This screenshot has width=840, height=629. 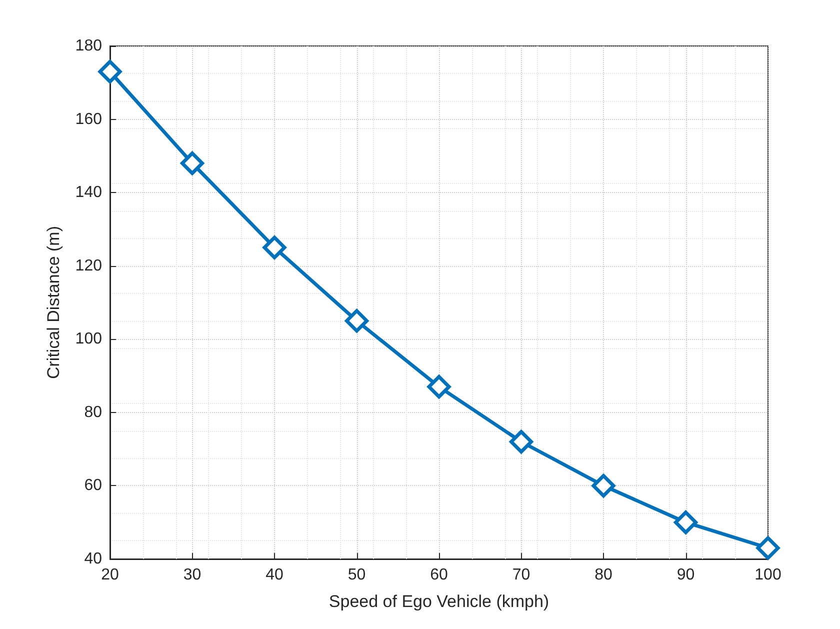 What do you see at coordinates (93, 559) in the screenshot?
I see `y-tick-label: 40` at bounding box center [93, 559].